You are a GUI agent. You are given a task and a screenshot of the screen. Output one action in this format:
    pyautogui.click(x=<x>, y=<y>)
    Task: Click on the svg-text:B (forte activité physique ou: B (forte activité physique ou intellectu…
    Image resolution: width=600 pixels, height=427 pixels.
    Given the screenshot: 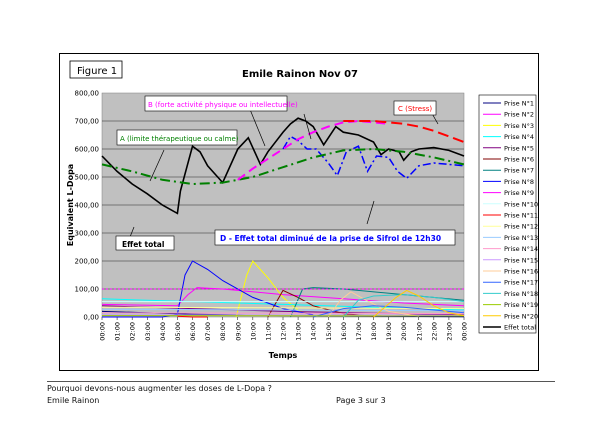 What is the action you would take?
    pyautogui.click(x=223, y=105)
    